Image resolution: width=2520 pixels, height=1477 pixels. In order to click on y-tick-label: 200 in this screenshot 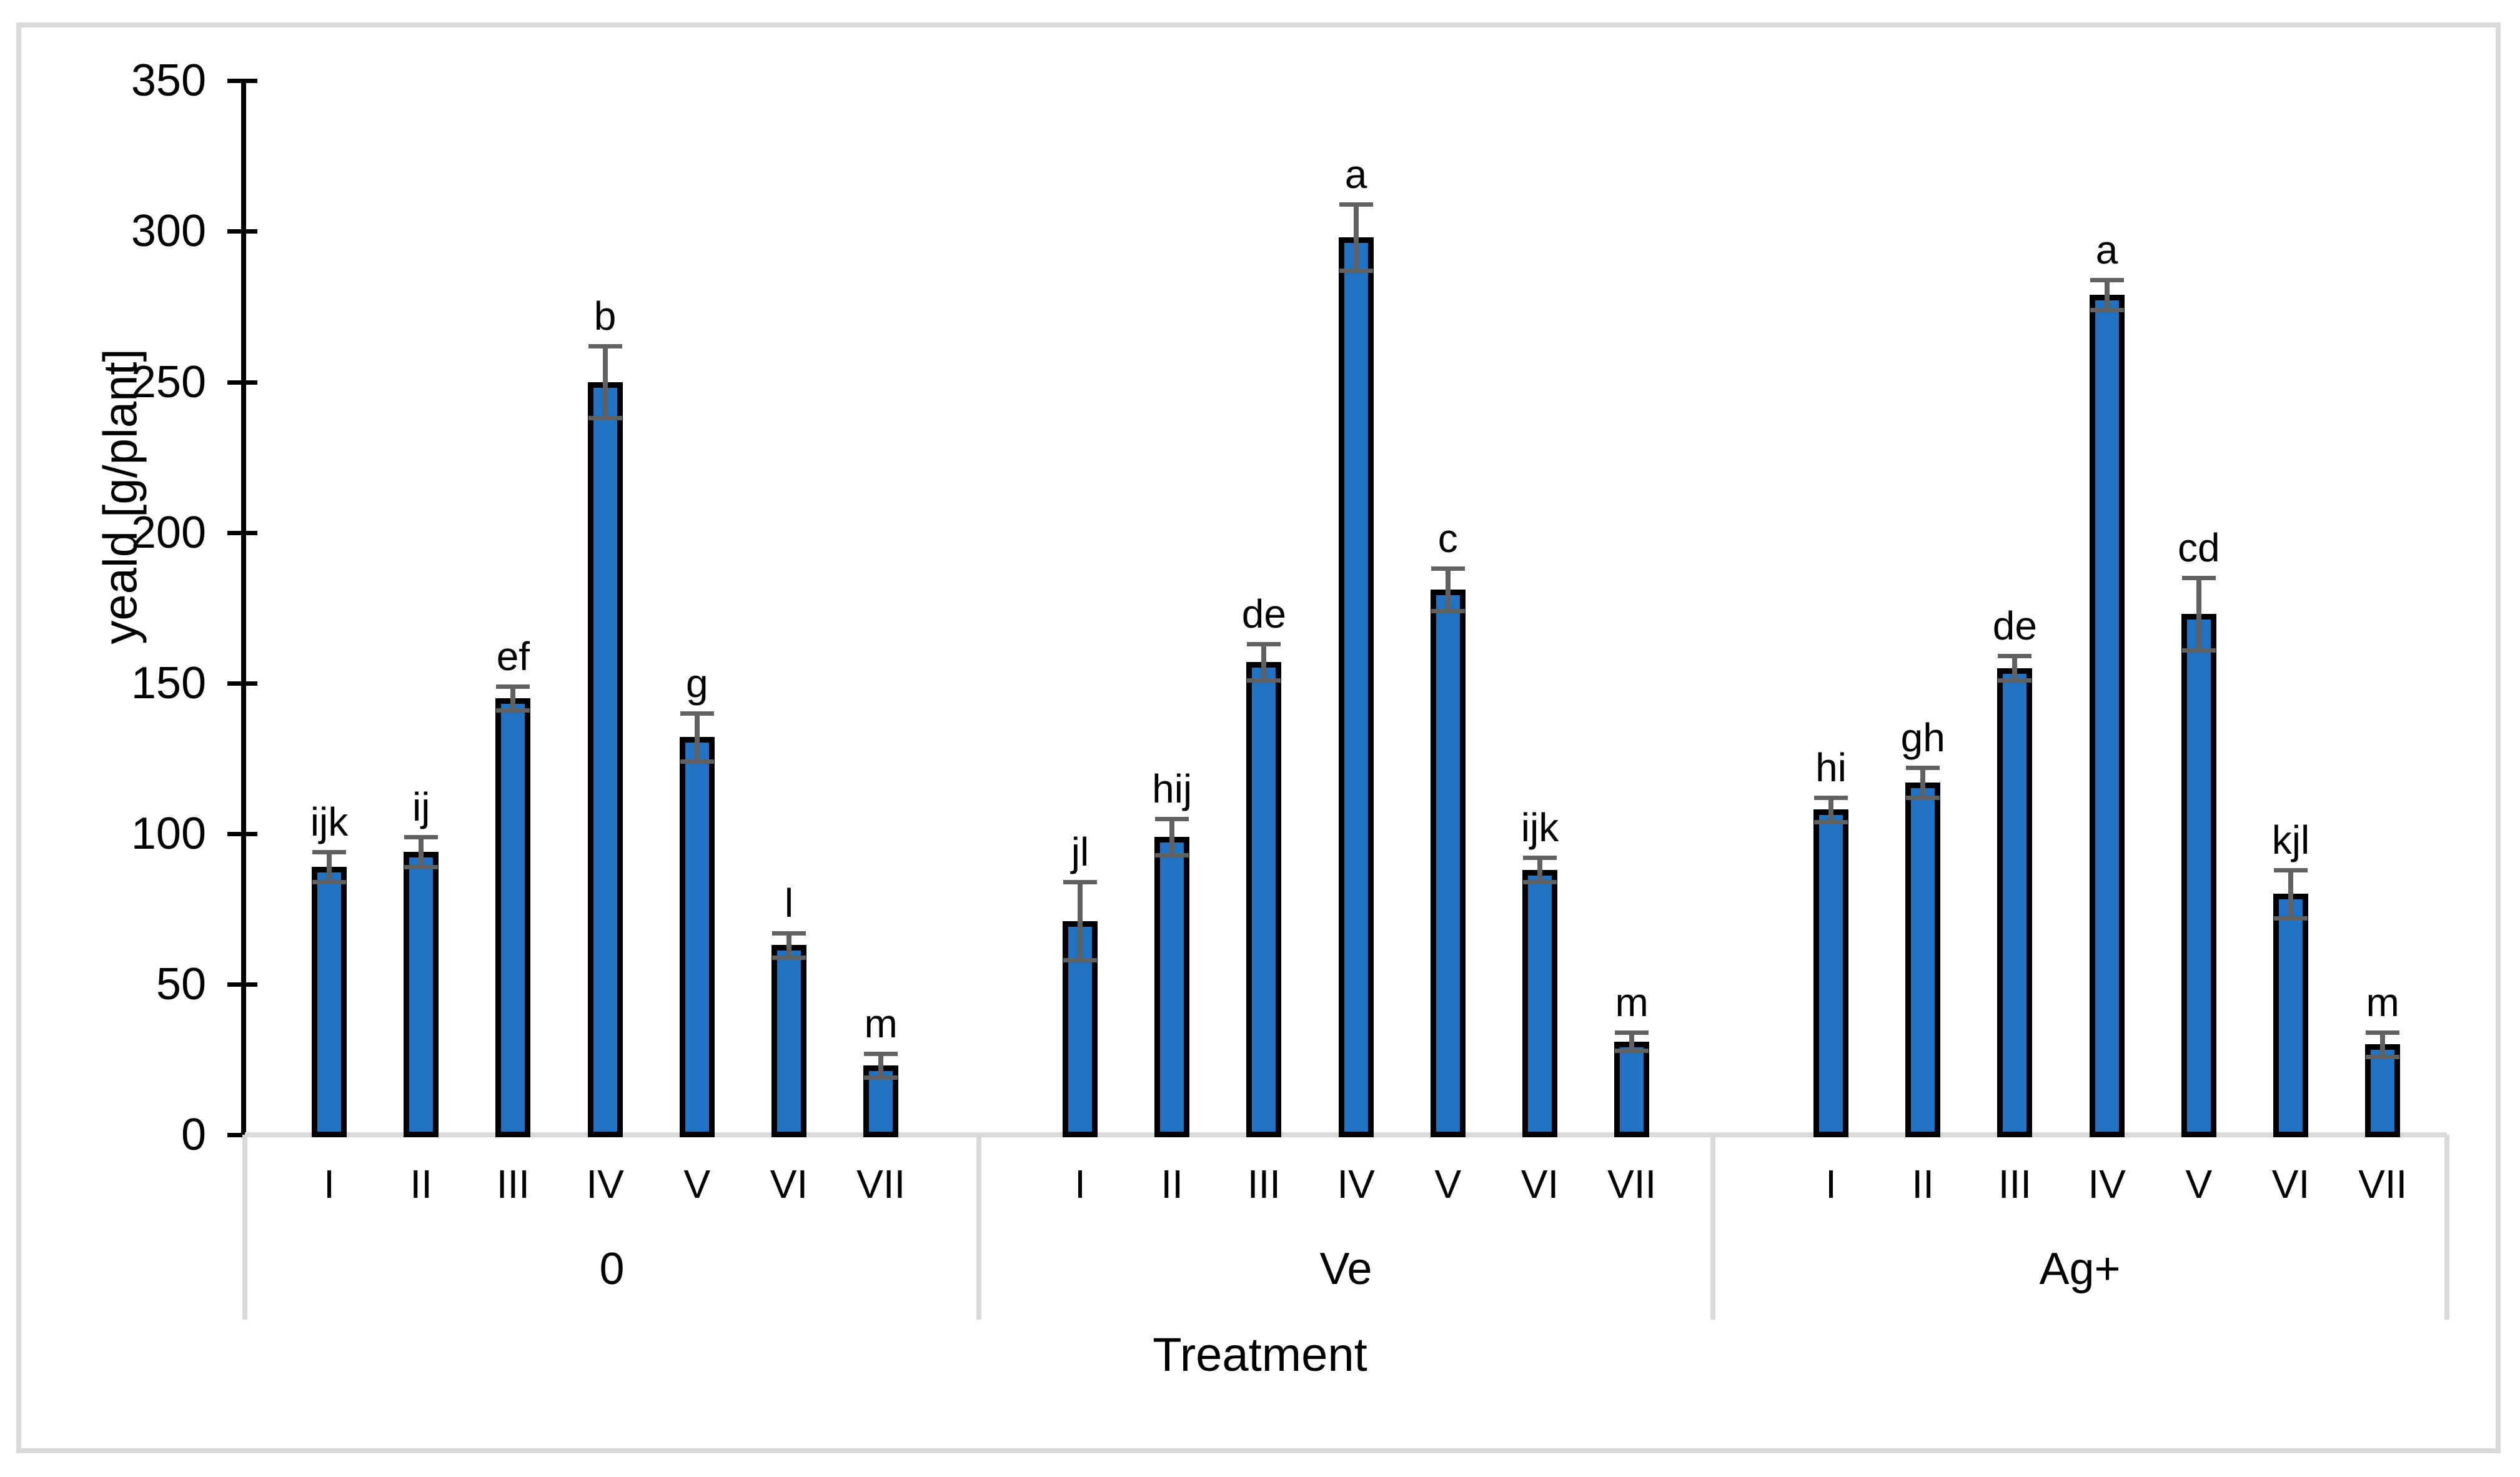, I will do `click(168, 532)`.